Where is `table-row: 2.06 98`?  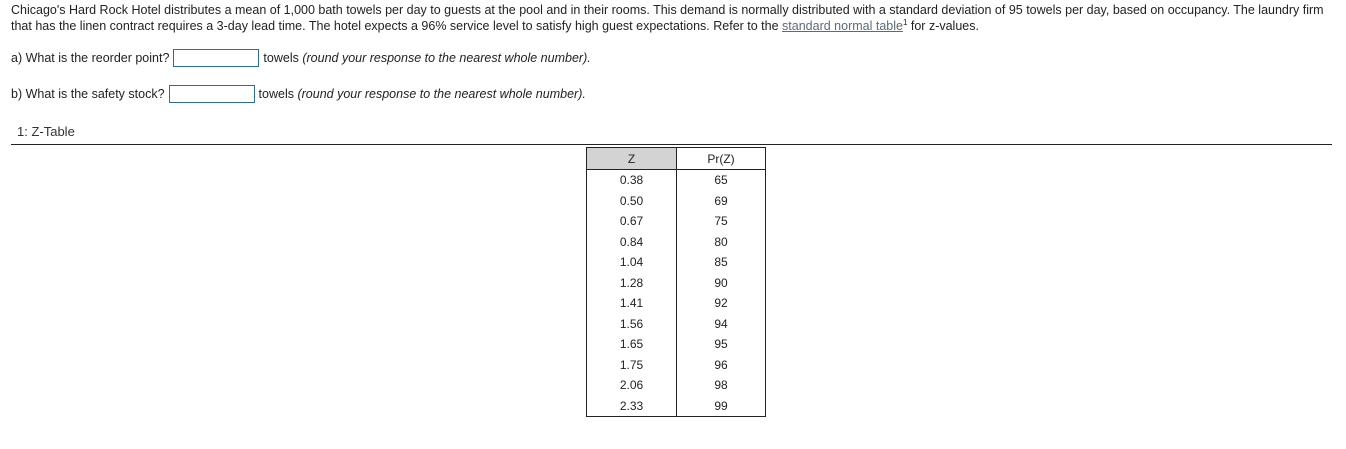
table-row: 2.06 98 is located at coordinates (676, 385).